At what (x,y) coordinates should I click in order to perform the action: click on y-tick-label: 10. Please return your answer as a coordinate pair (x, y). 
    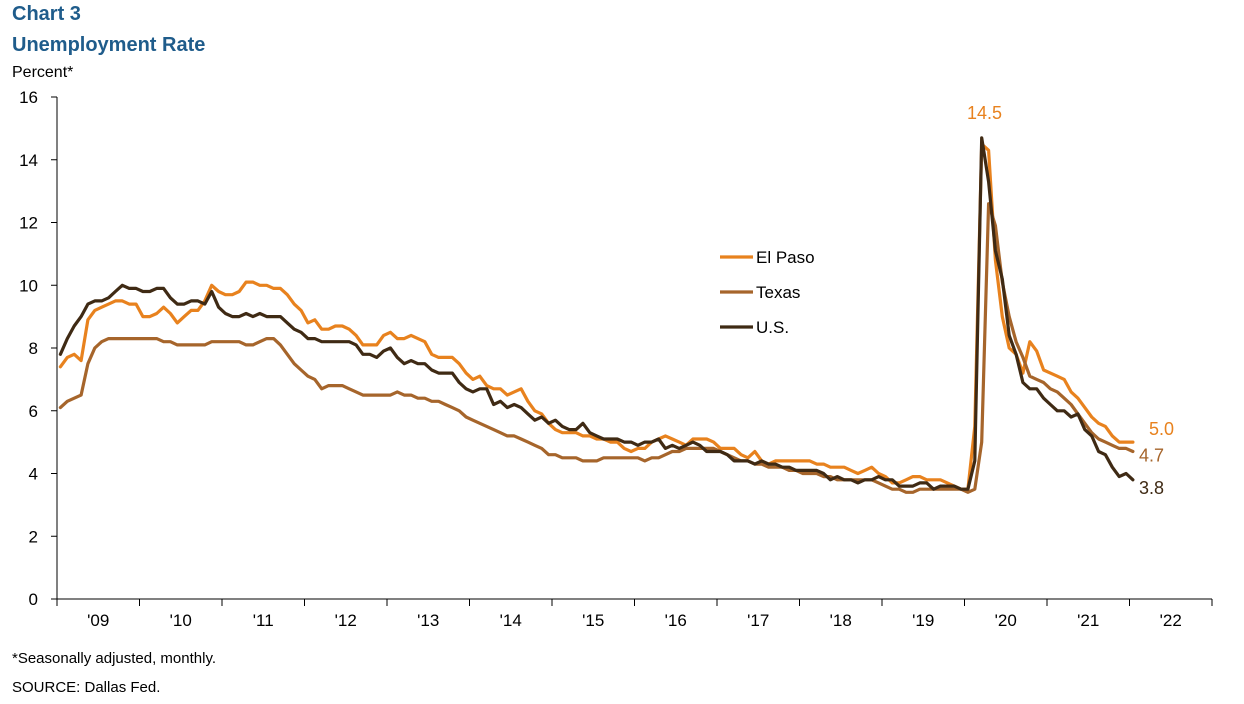
    Looking at the image, I should click on (28, 285).